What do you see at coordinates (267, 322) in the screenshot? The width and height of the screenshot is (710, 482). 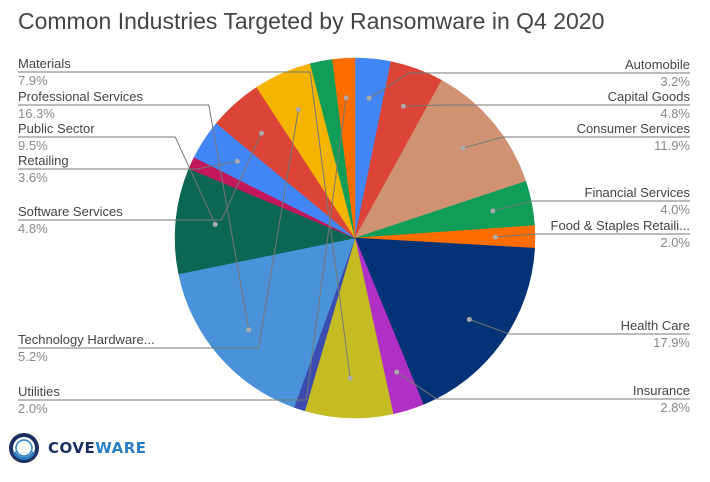 I see `slice-professional-services` at bounding box center [267, 322].